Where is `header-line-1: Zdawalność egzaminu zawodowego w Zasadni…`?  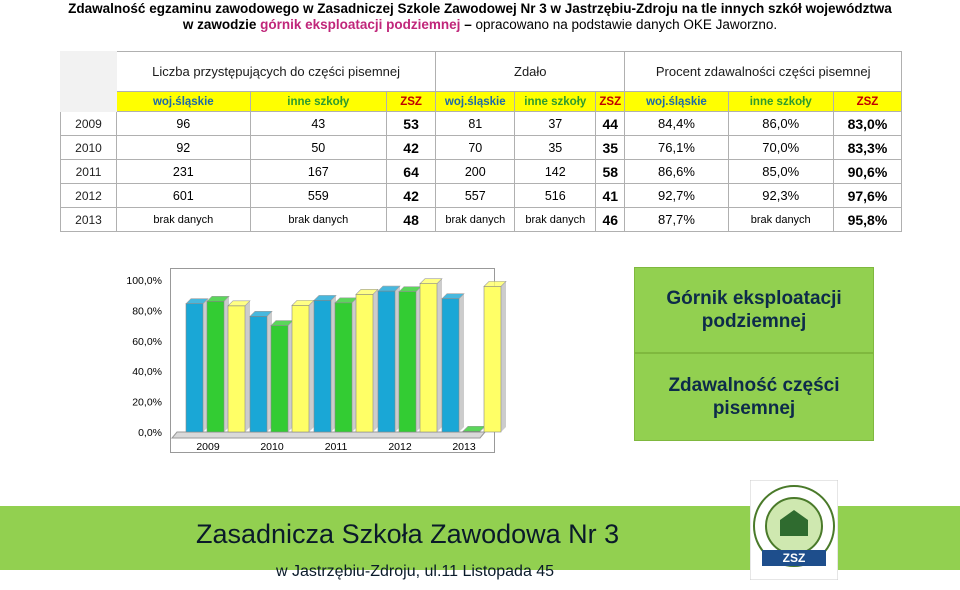
header-line-1: Zdawalność egzaminu zawodowego w Zasadni… is located at coordinates (480, 8).